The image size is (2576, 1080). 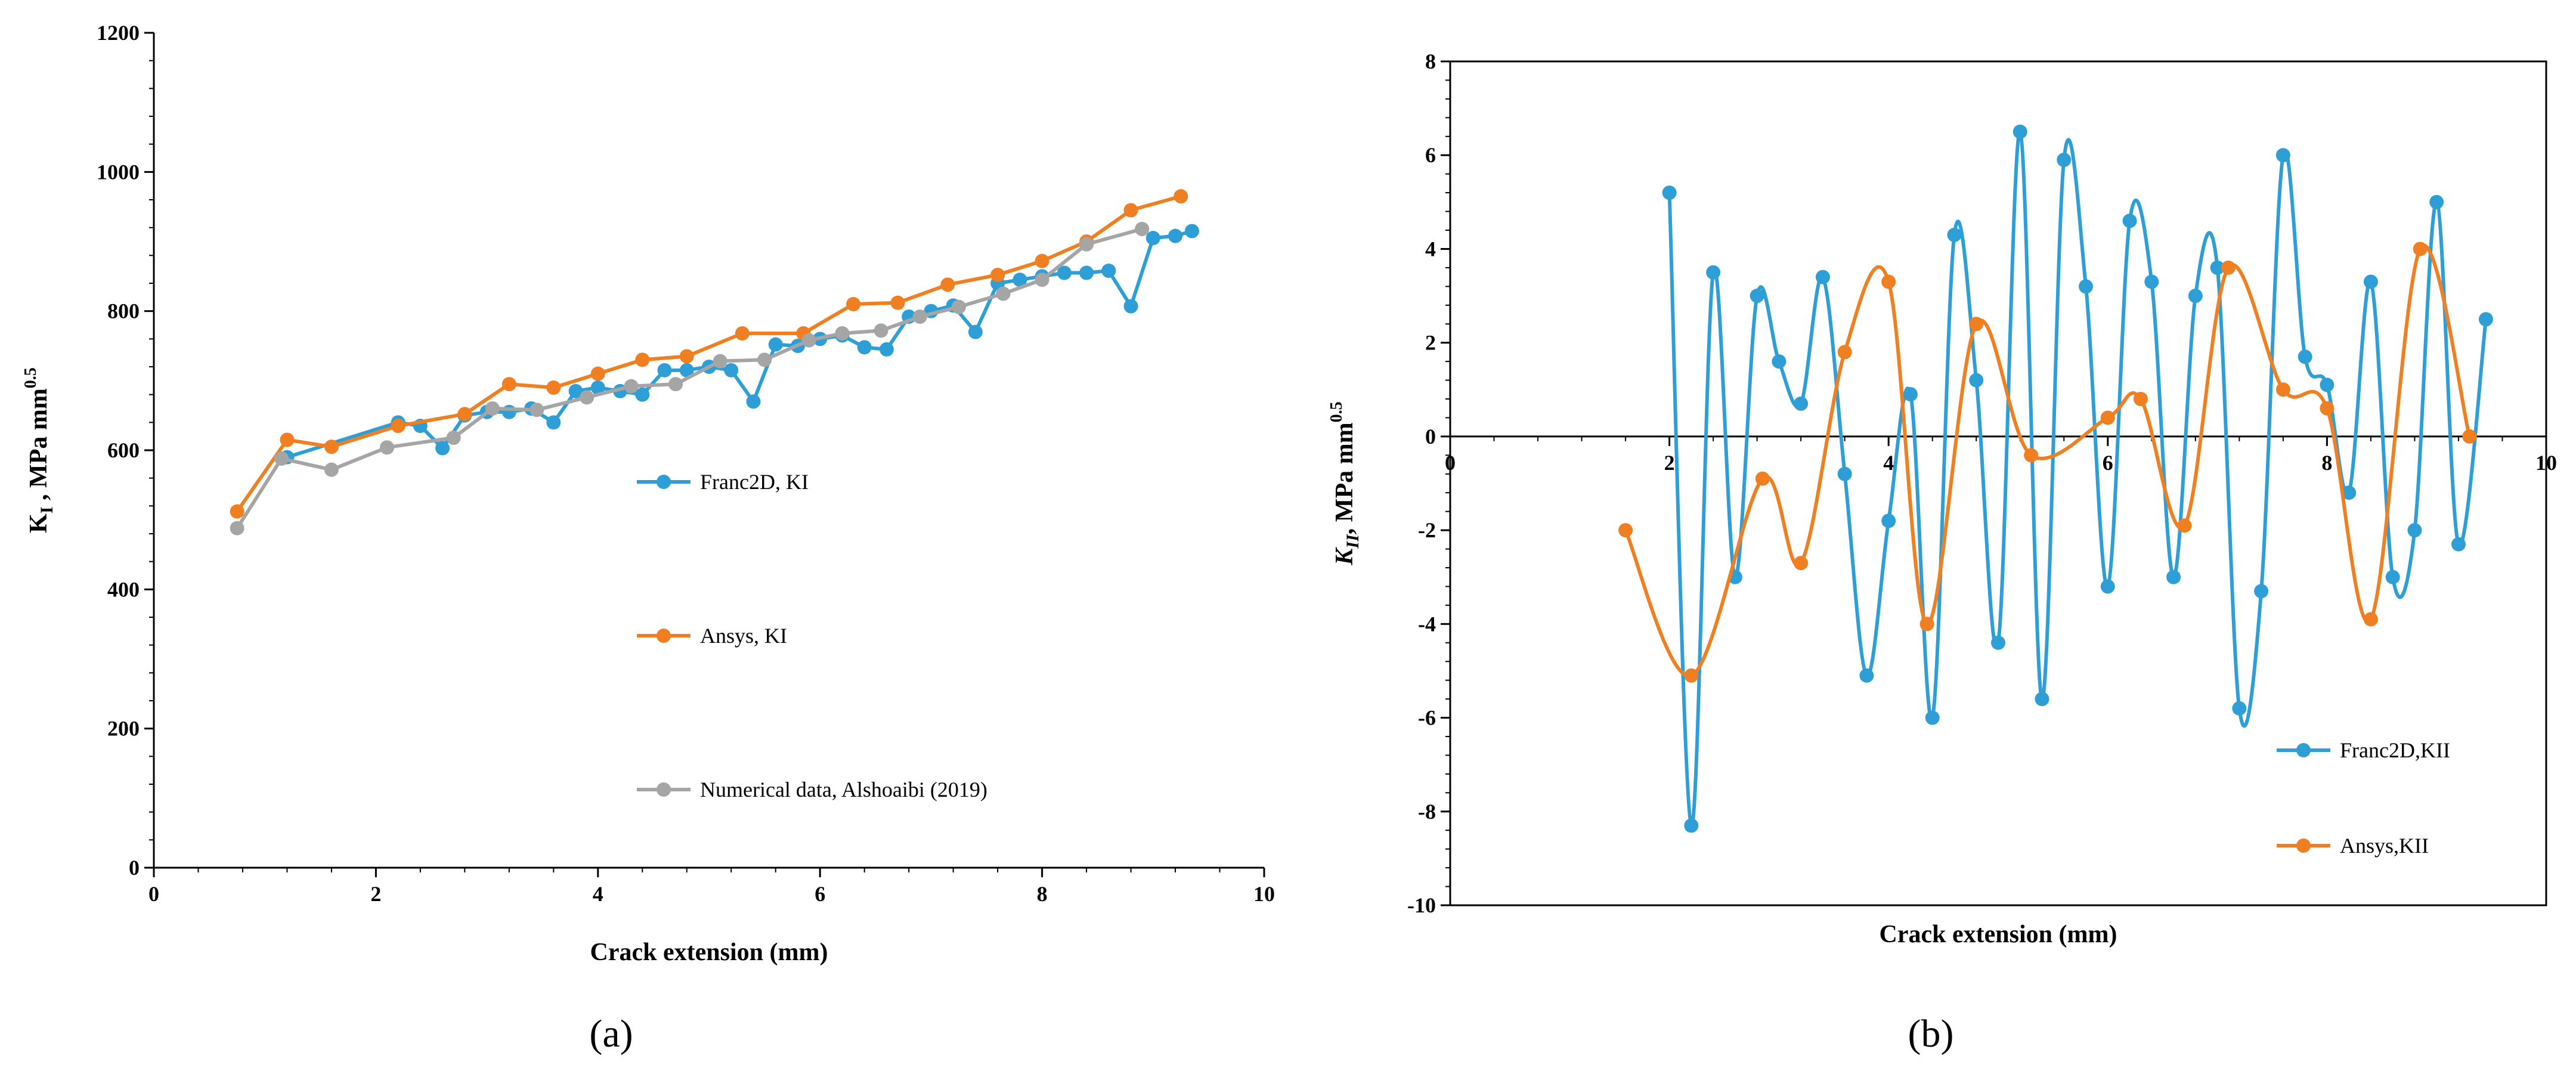 I want to click on legend-label: Franc2D,KII, so click(x=2395, y=750).